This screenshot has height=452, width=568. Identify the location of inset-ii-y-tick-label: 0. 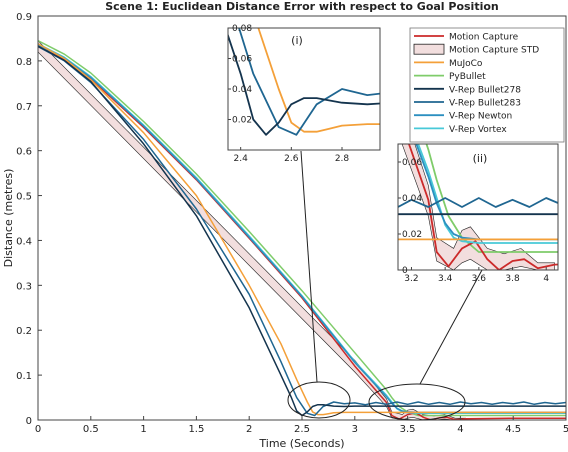
(405, 271).